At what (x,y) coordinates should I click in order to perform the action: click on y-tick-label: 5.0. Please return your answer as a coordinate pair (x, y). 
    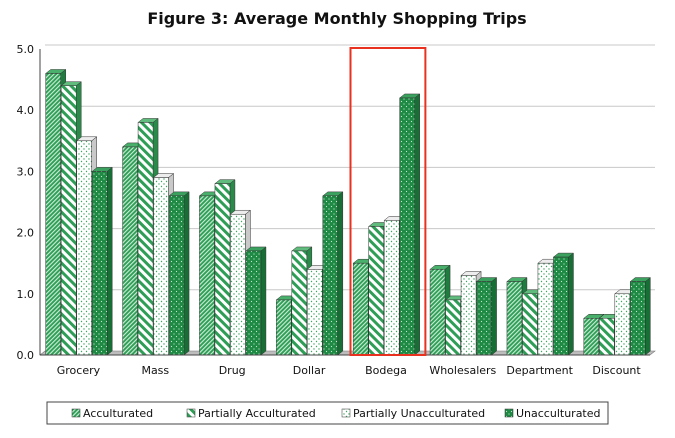
    Looking at the image, I should click on (26, 49).